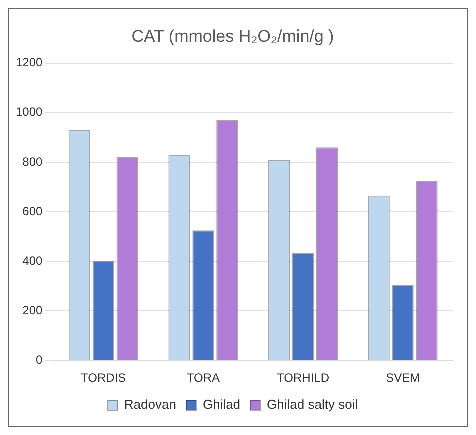 This screenshot has height=435, width=476. Describe the element at coordinates (30, 63) in the screenshot. I see `y-tick-label: 1200` at that location.